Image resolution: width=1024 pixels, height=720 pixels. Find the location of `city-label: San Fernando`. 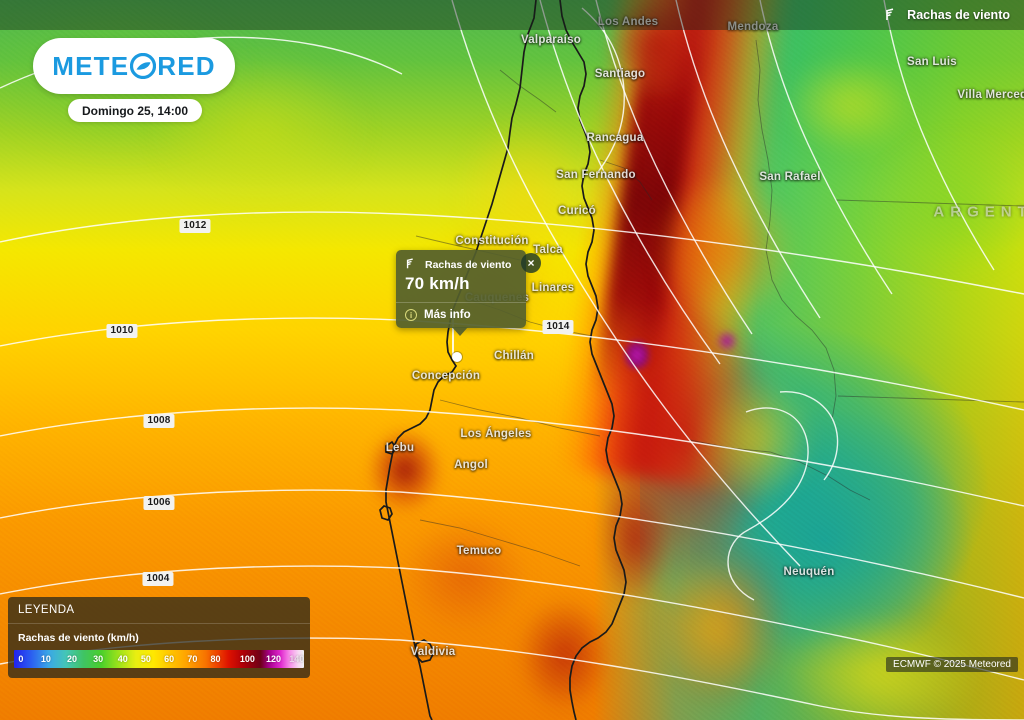

city-label: San Fernando is located at coordinates (596, 175).